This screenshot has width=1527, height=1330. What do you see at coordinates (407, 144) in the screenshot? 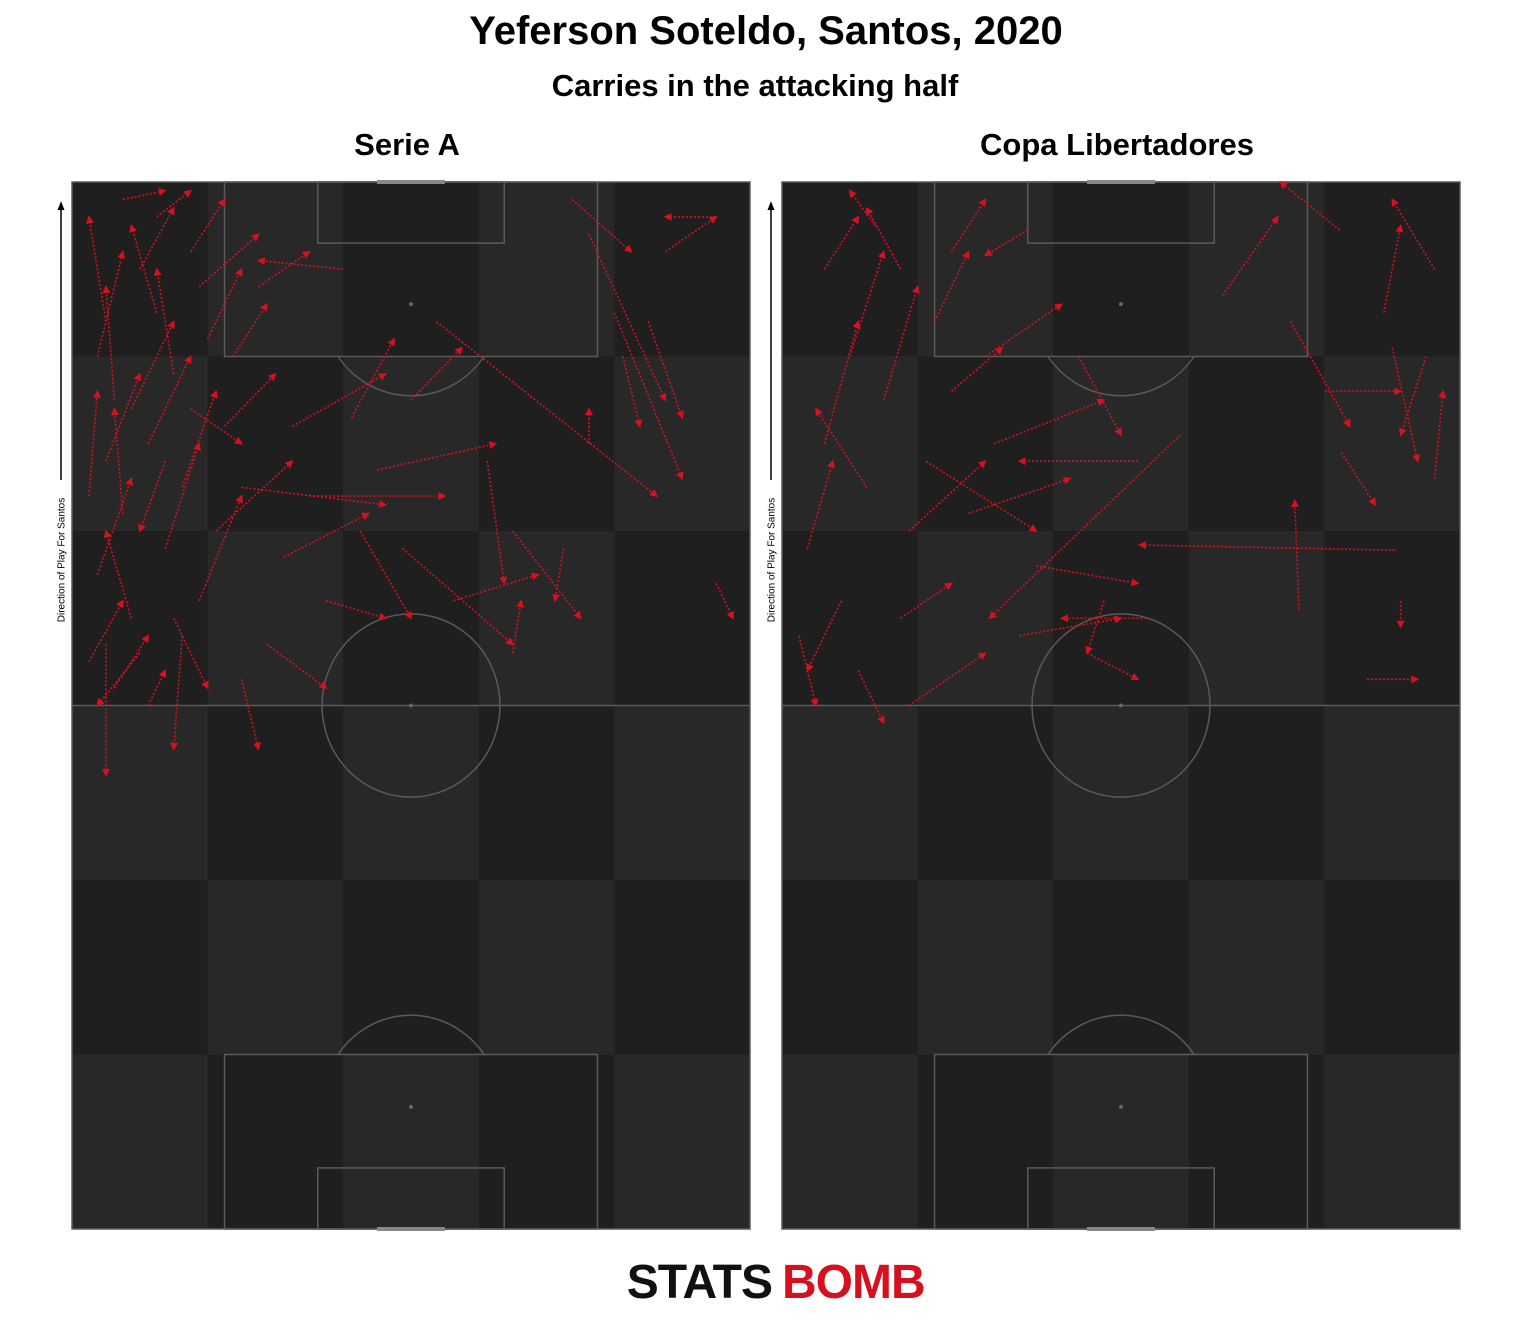
I see `panel-title: Serie A` at bounding box center [407, 144].